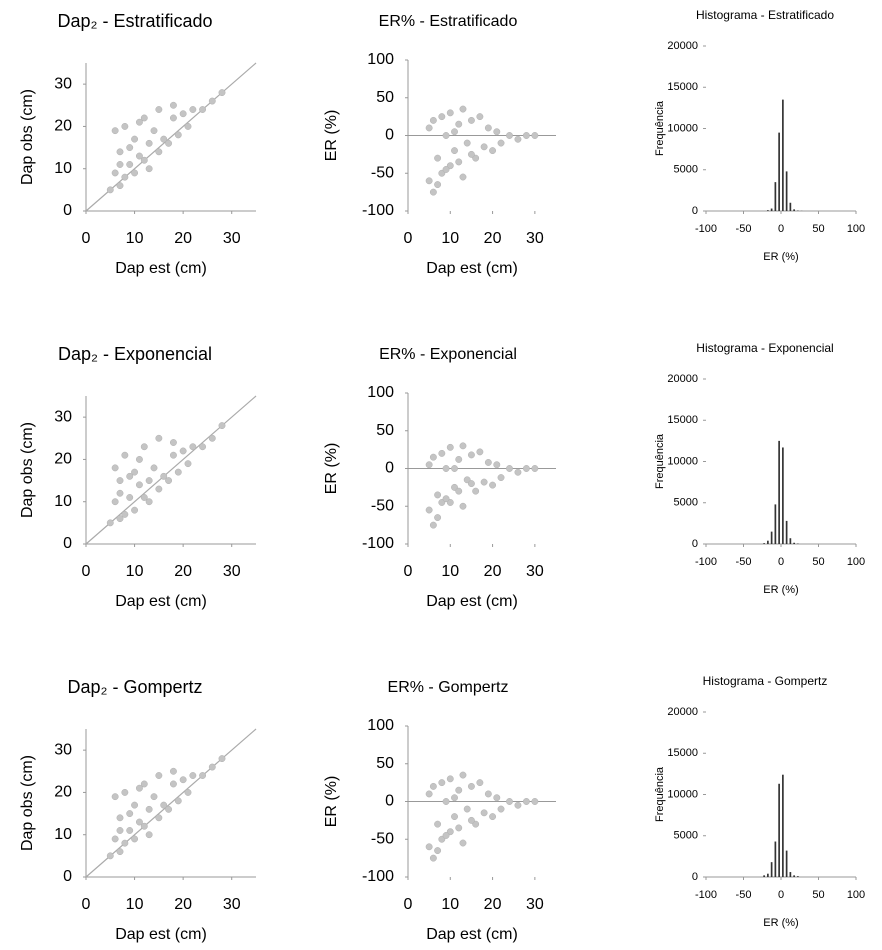 This screenshot has width=882, height=950. I want to click on chart-title: Histograma - Gompertz, so click(765, 681).